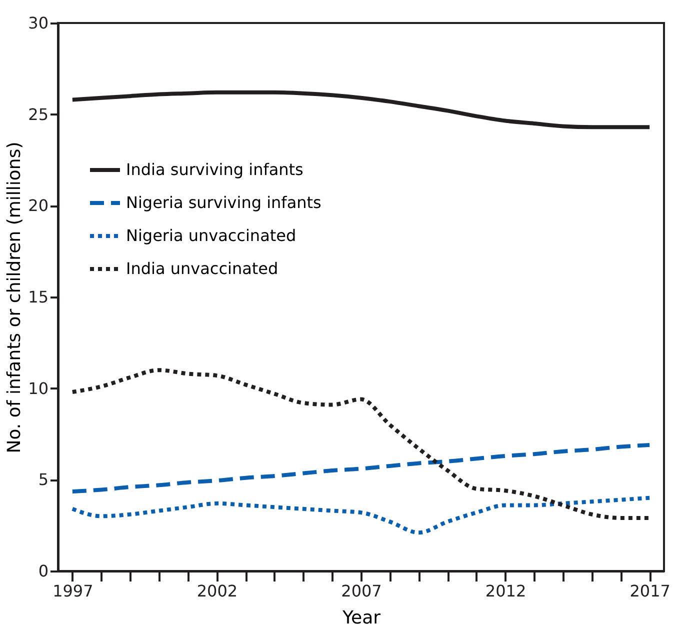 Image resolution: width=689 pixels, height=642 pixels. I want to click on x-tick-label: 2017, so click(650, 591).